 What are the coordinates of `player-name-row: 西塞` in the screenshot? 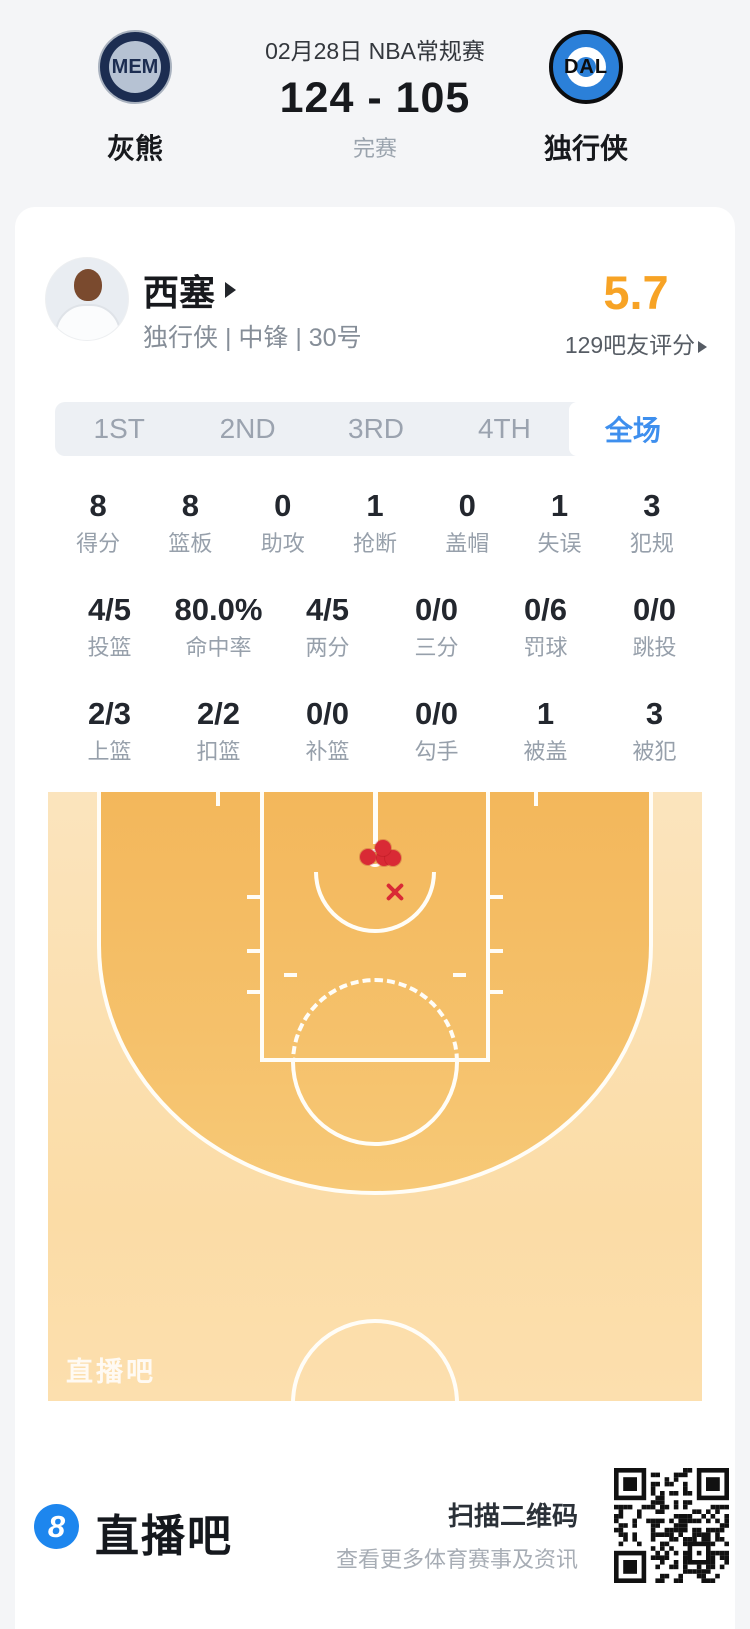 It's located at (190, 291).